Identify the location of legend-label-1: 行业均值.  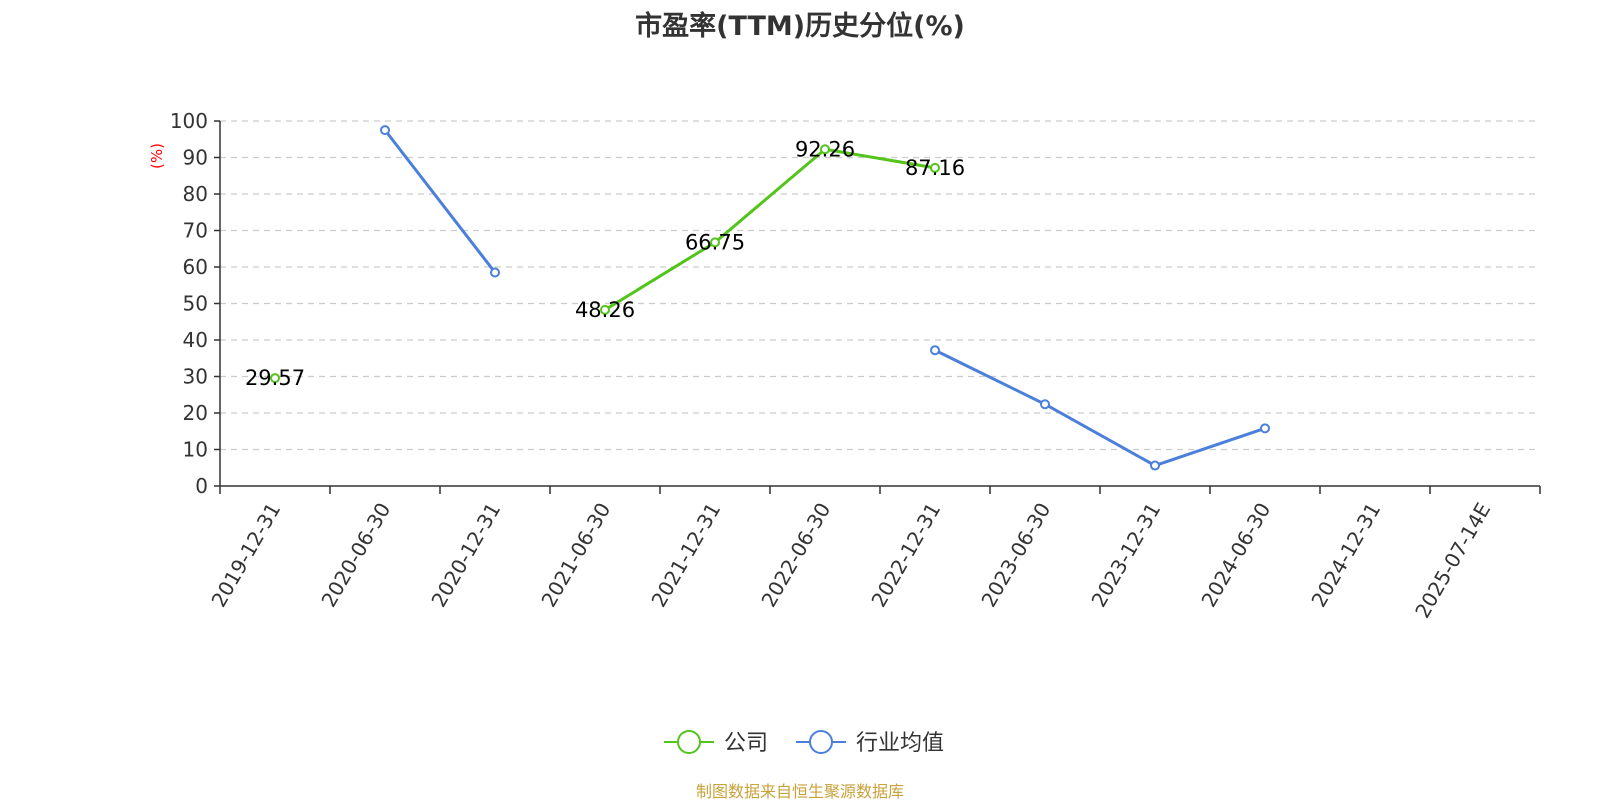
(900, 743).